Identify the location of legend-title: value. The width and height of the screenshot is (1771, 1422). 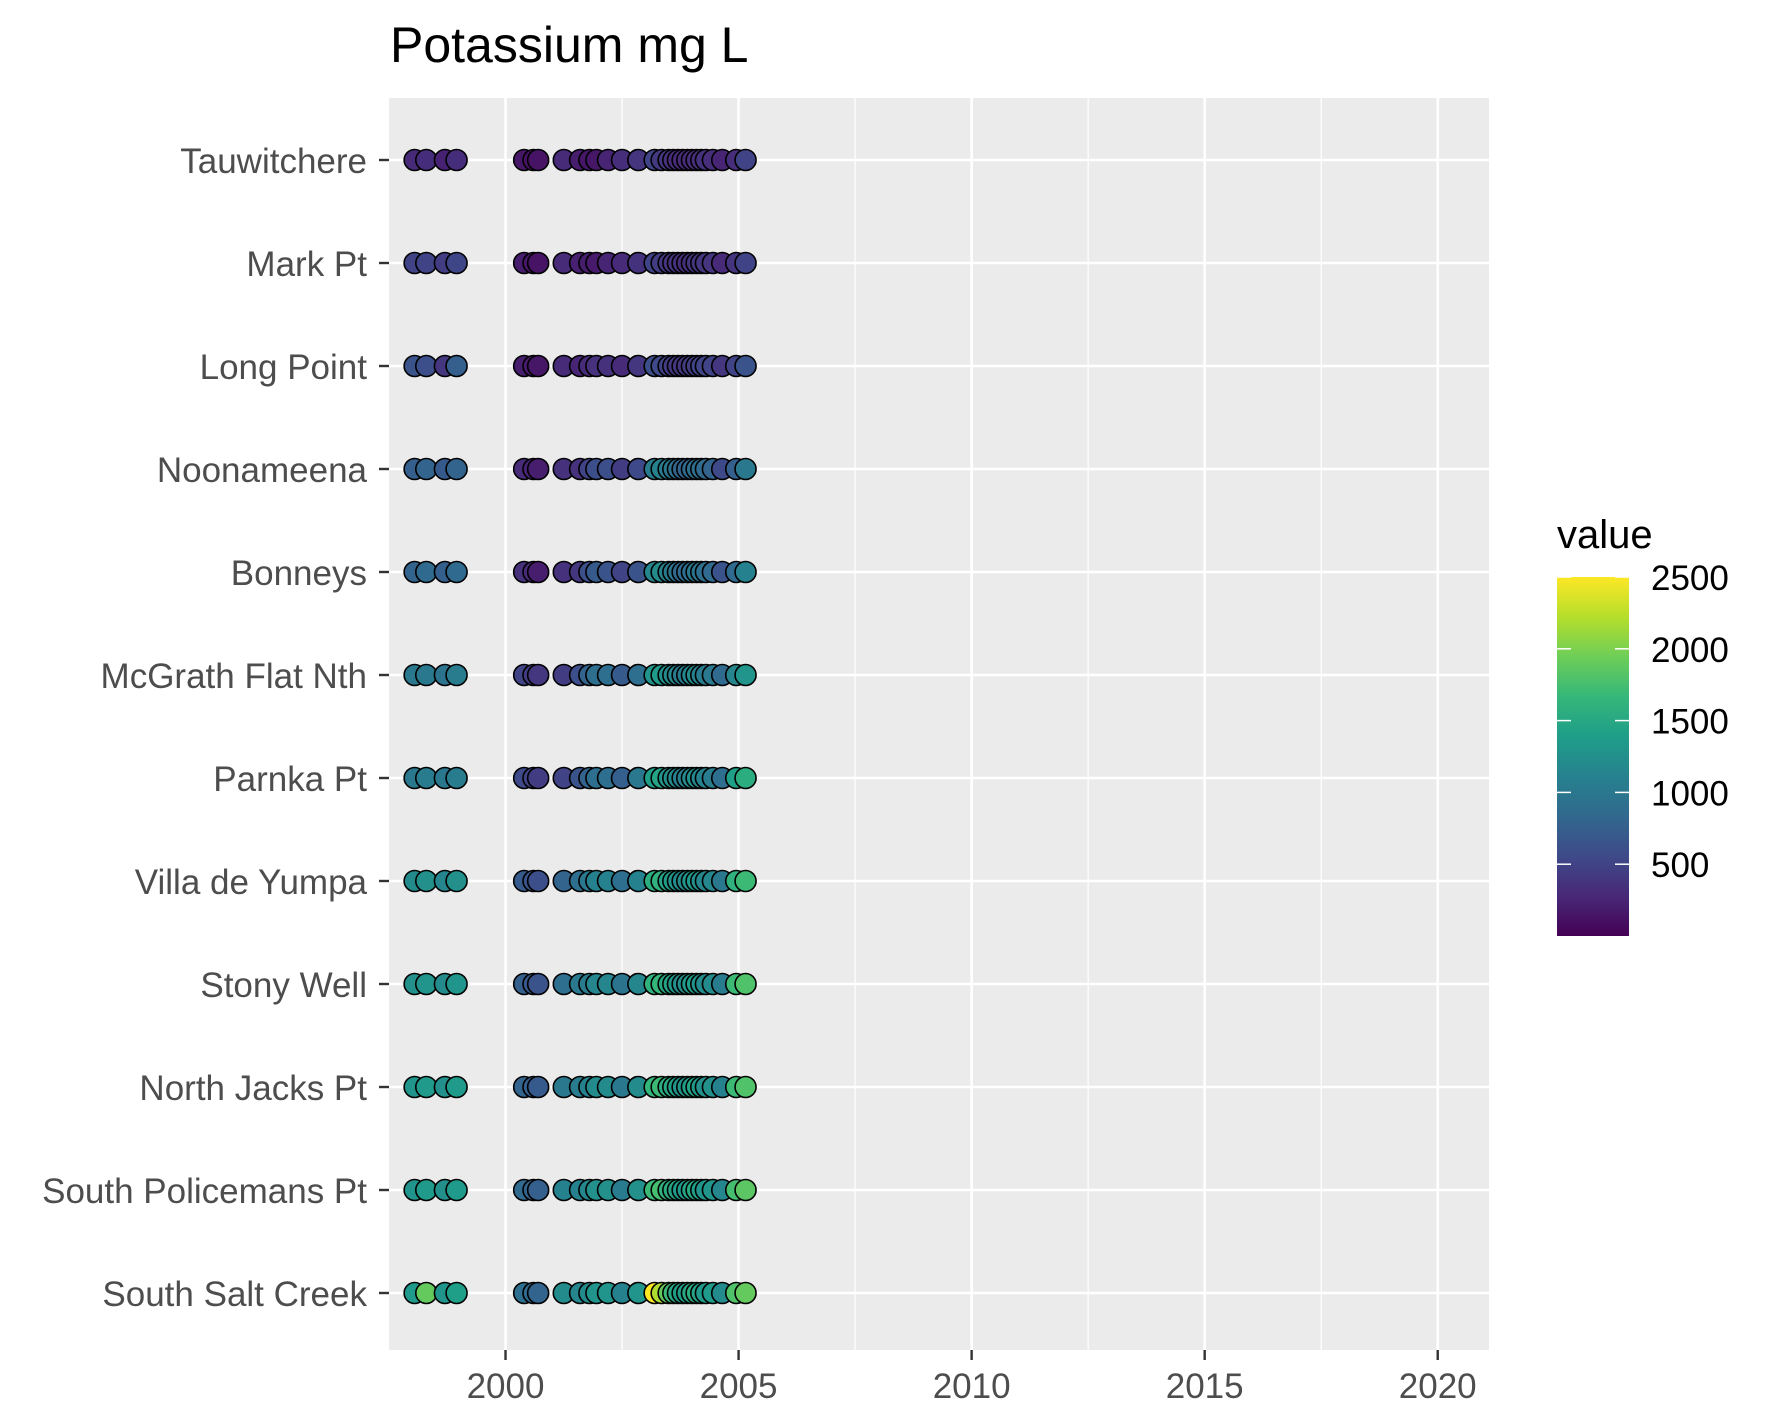
(1605, 535).